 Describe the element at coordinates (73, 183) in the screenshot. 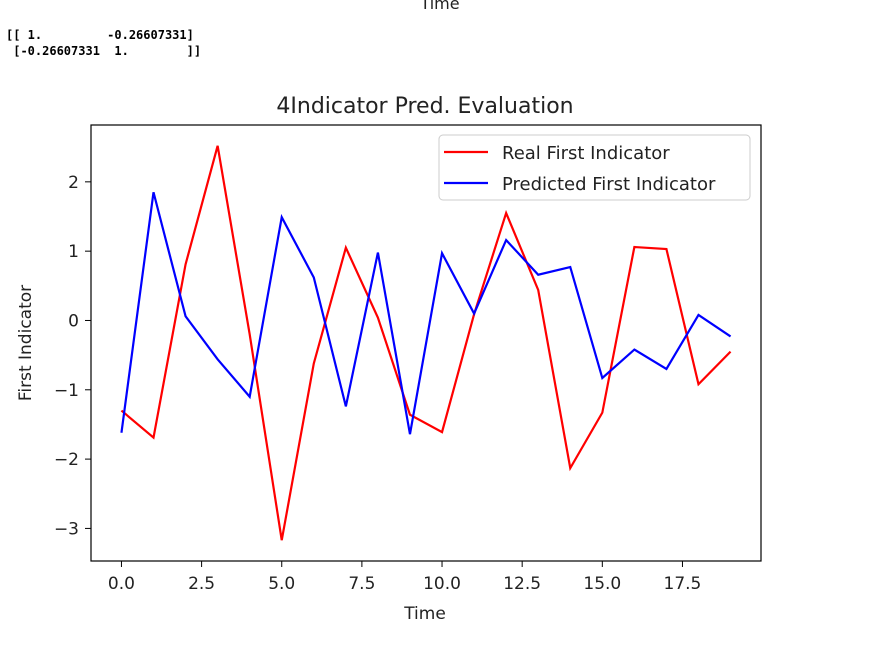

I see `y-tick-label: 2` at that location.